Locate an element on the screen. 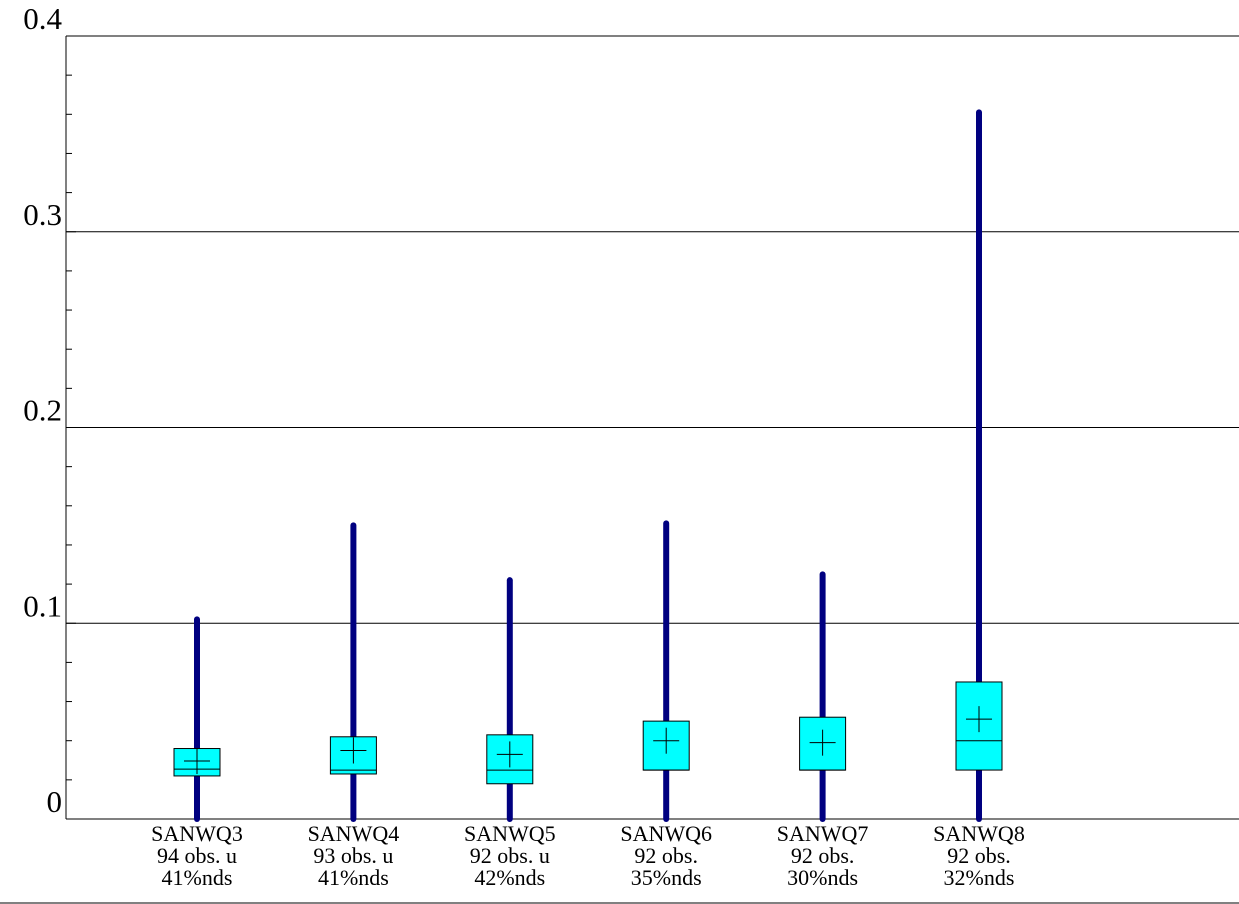 The height and width of the screenshot is (904, 1239). x-tick-label: SANWQ5 is located at coordinates (510, 833).